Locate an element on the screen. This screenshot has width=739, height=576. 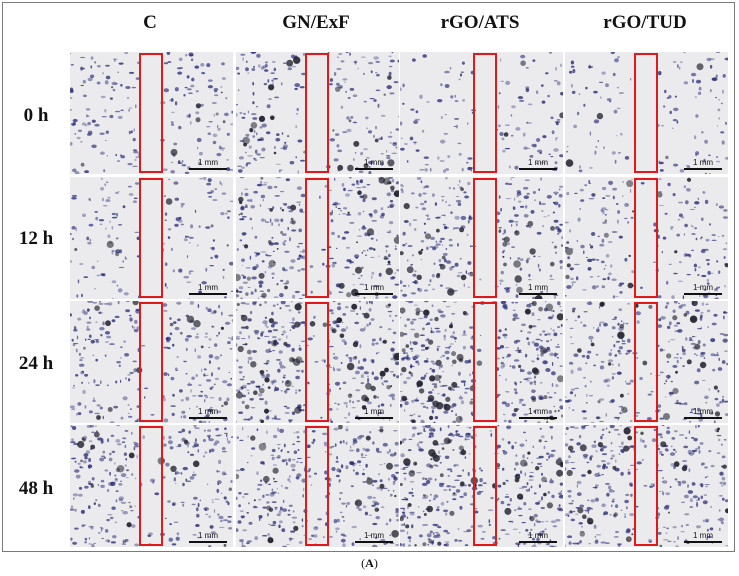
figure-label: (A) is located at coordinates (369, 563).